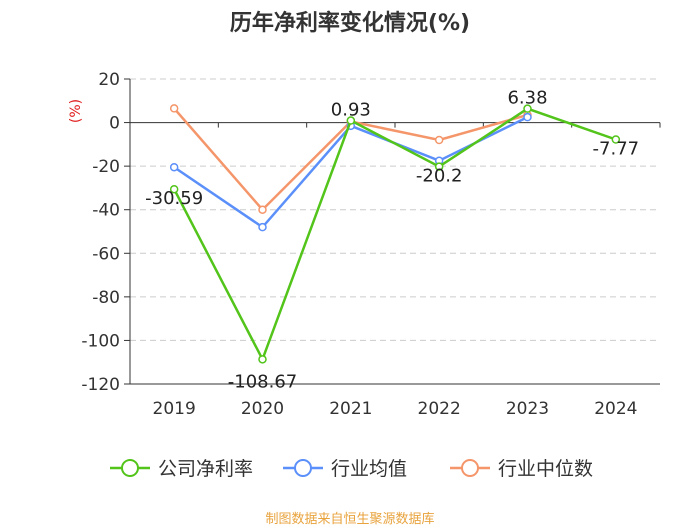  Describe the element at coordinates (527, 98) in the screenshot. I see `data-label: 6.38` at that location.